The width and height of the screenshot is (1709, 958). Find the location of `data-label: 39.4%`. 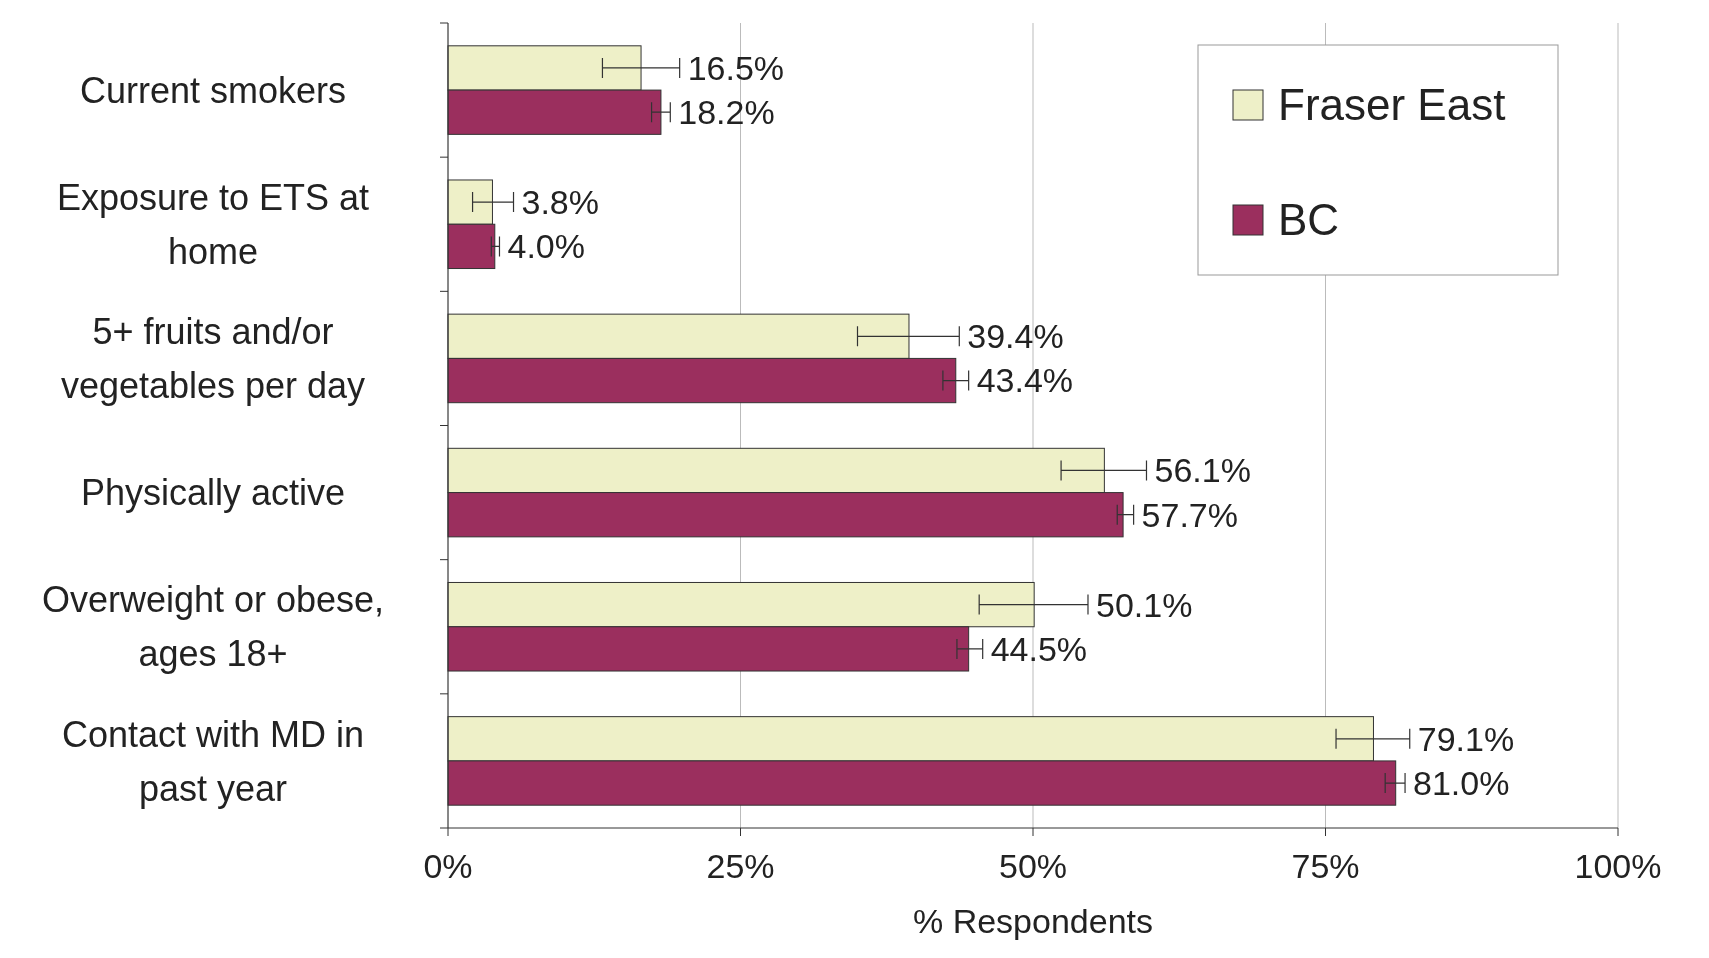

data-label: 39.4% is located at coordinates (1015, 336).